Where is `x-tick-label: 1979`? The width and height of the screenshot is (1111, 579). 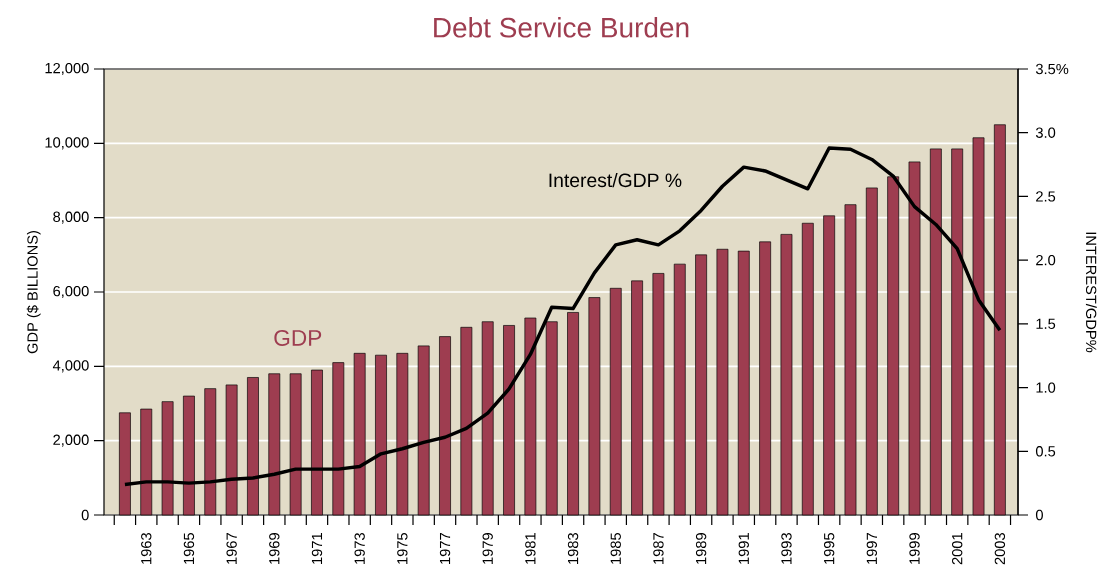 x-tick-label: 1979 is located at coordinates (487, 548).